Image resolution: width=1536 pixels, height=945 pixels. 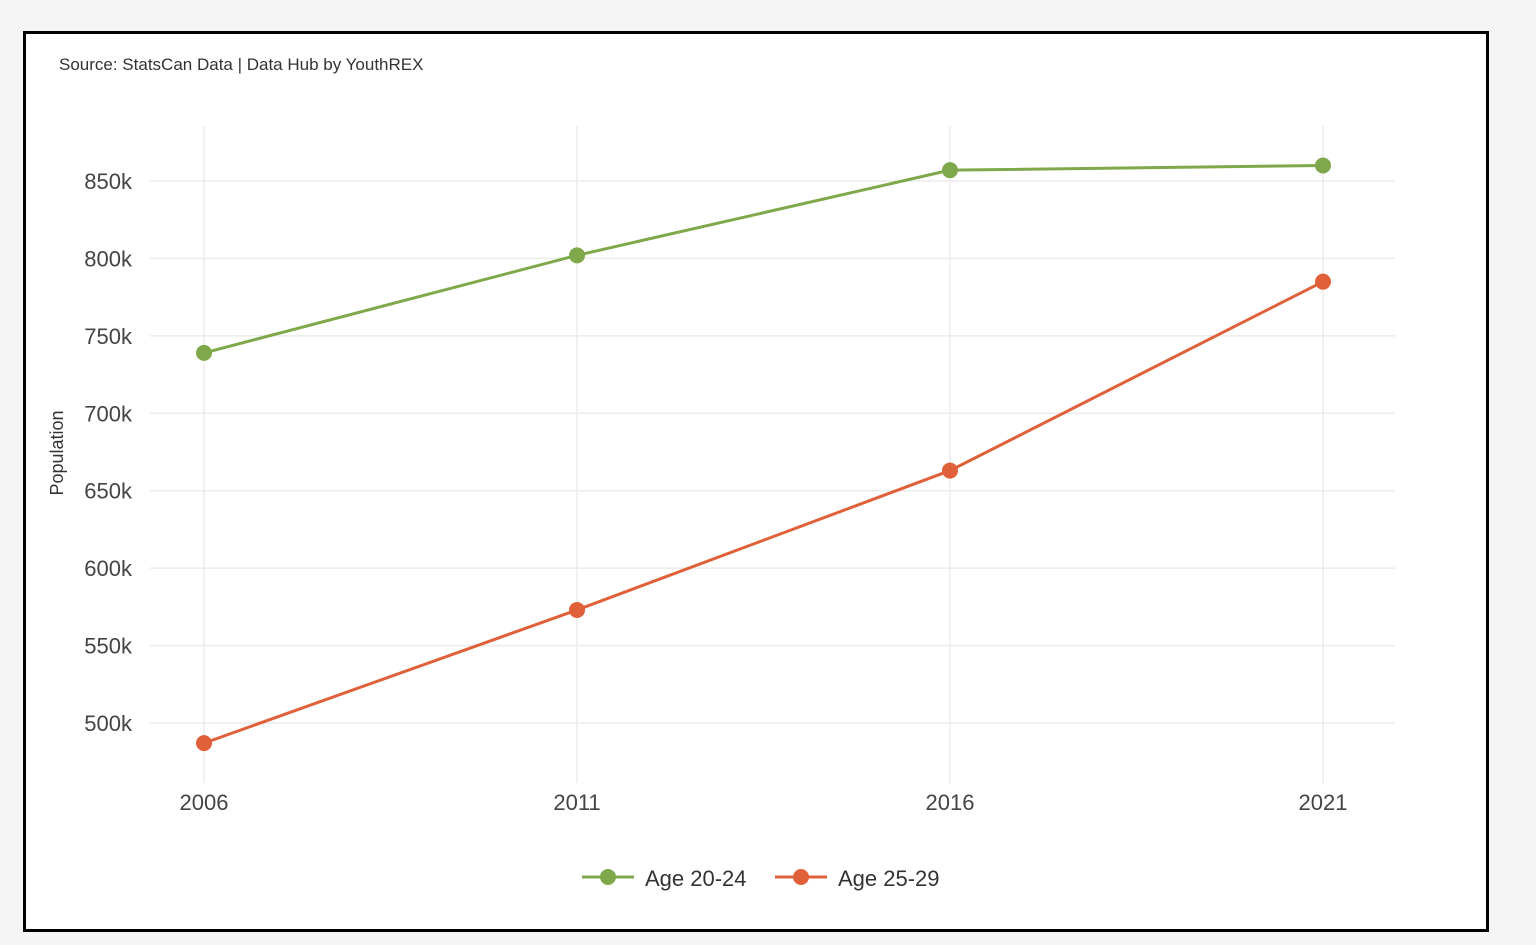 What do you see at coordinates (108, 568) in the screenshot?
I see `y-tick-label: 600k` at bounding box center [108, 568].